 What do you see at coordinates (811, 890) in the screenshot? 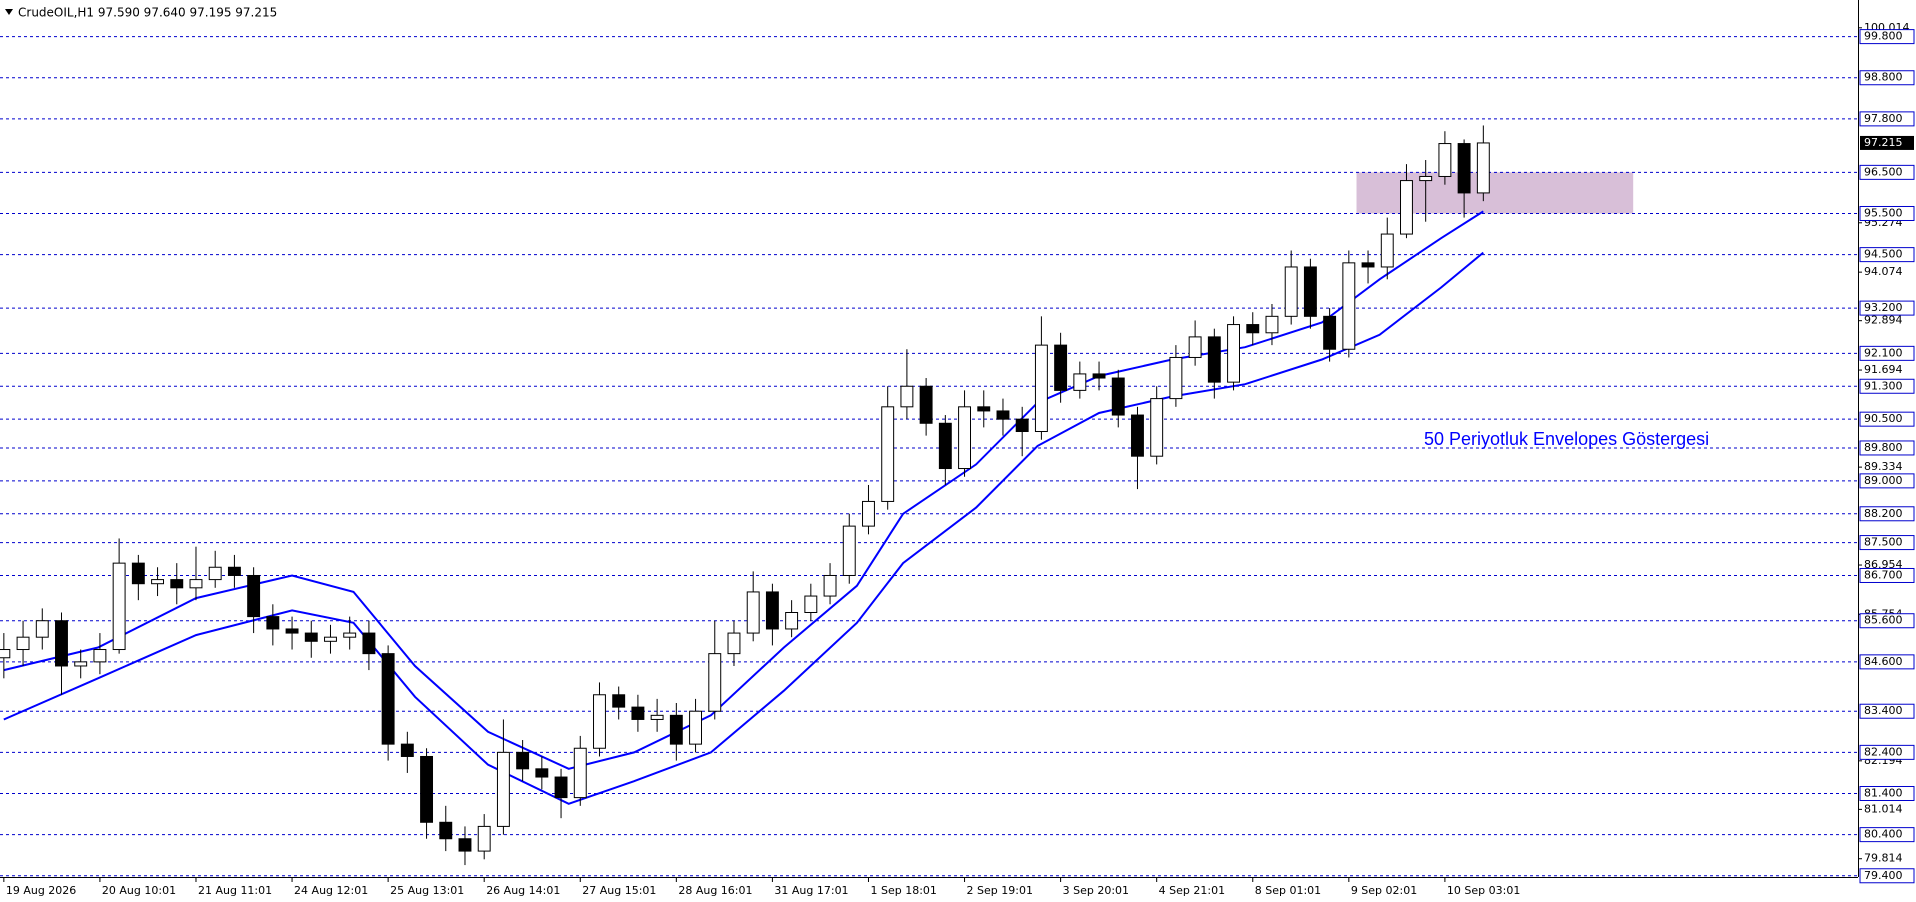
I see `x-tick-label: 31 Aug 17:01` at bounding box center [811, 890].